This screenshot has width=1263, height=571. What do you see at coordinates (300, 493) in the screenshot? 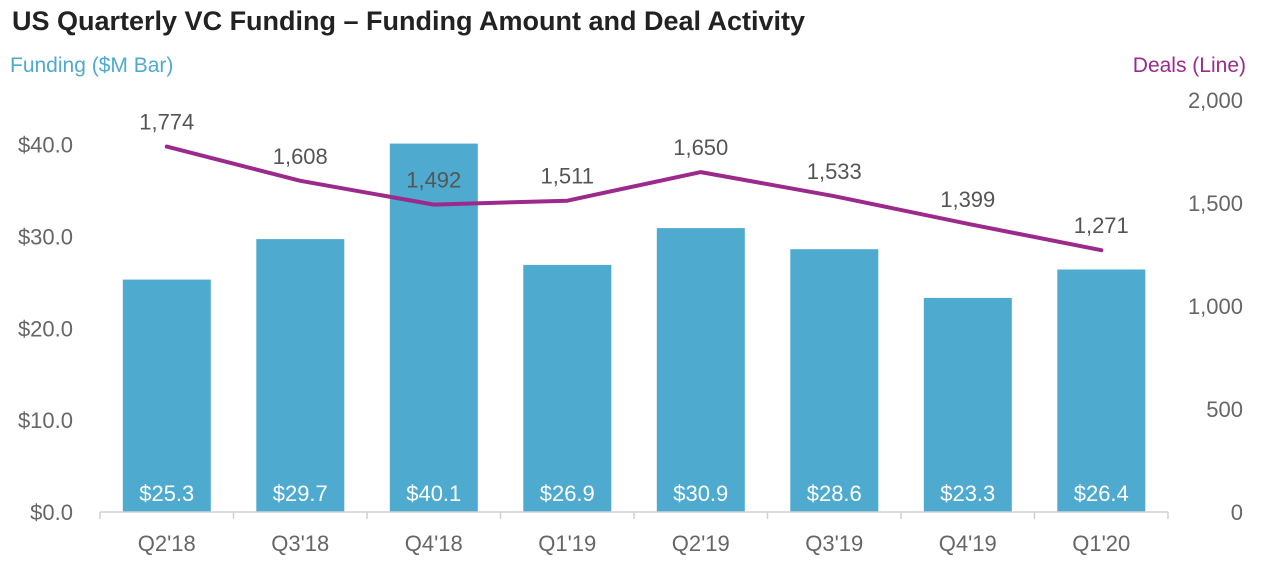
I see `funding-value-label: $29.7` at bounding box center [300, 493].